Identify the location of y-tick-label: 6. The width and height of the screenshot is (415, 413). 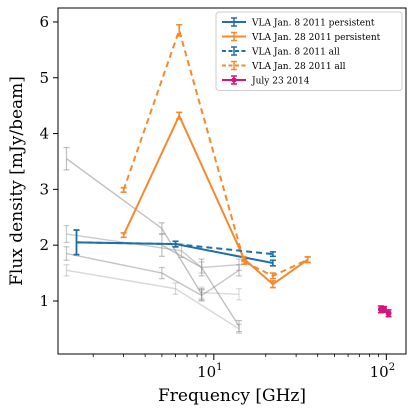
(44, 22).